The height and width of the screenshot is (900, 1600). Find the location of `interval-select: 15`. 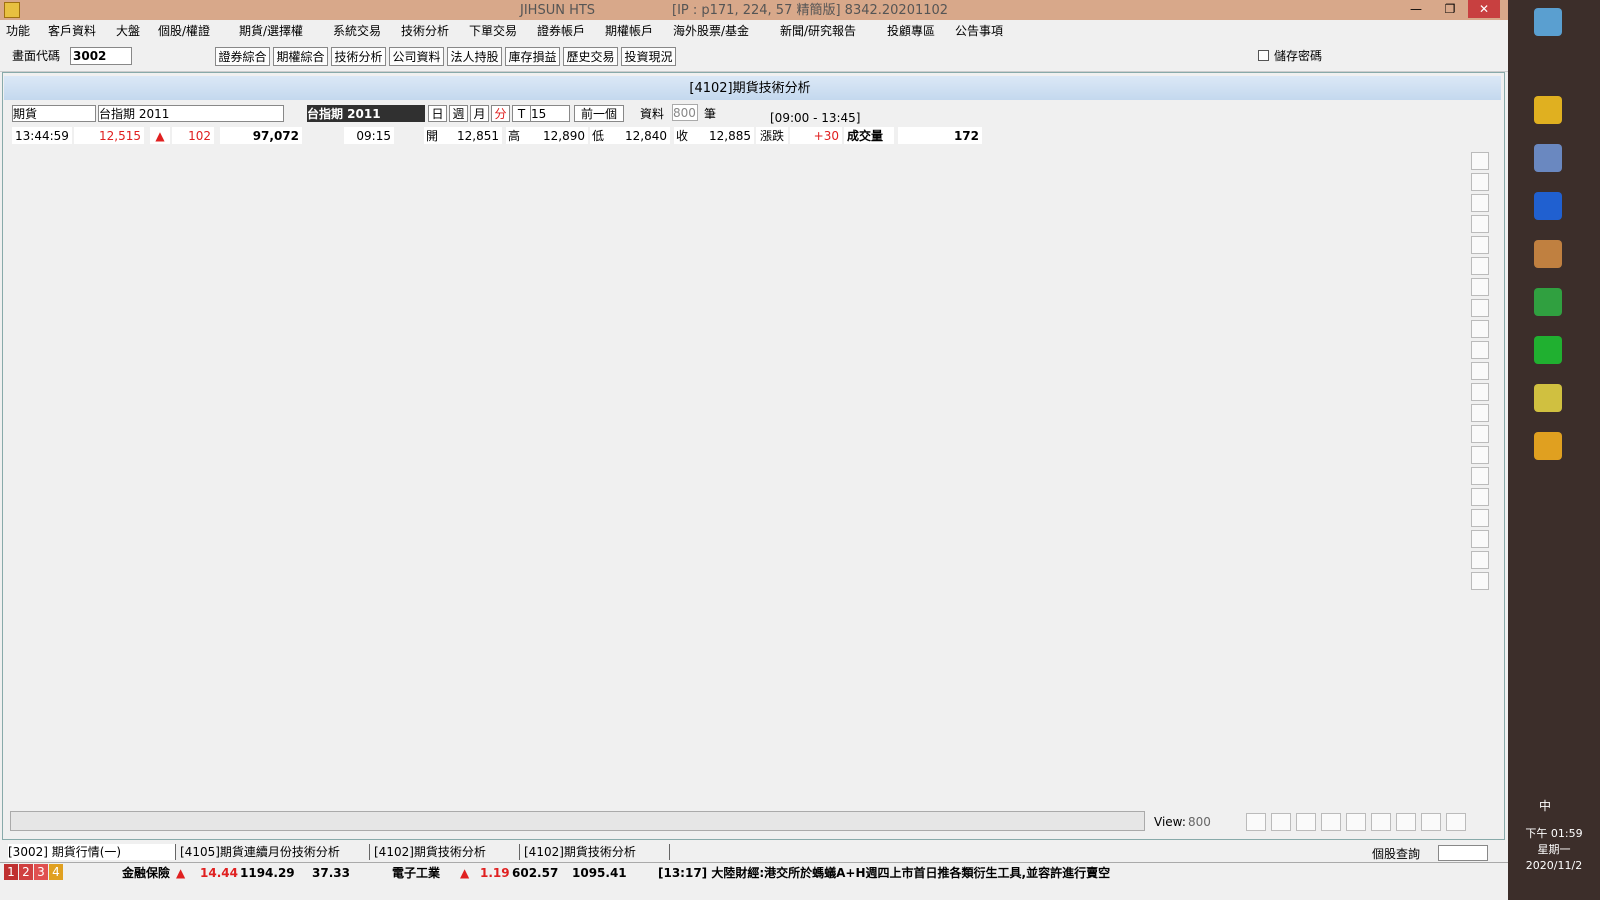

interval-select: 15 is located at coordinates (550, 113).